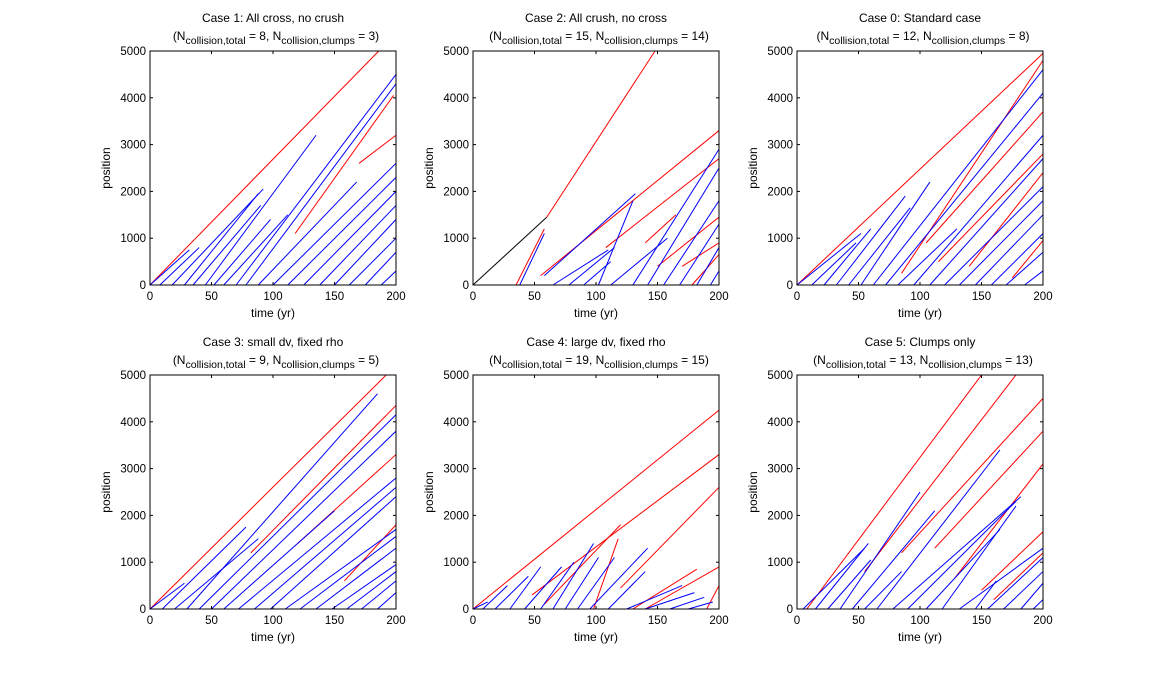  What do you see at coordinates (367, 36) in the screenshot?
I see `subtitle-text: = 3)` at bounding box center [367, 36].